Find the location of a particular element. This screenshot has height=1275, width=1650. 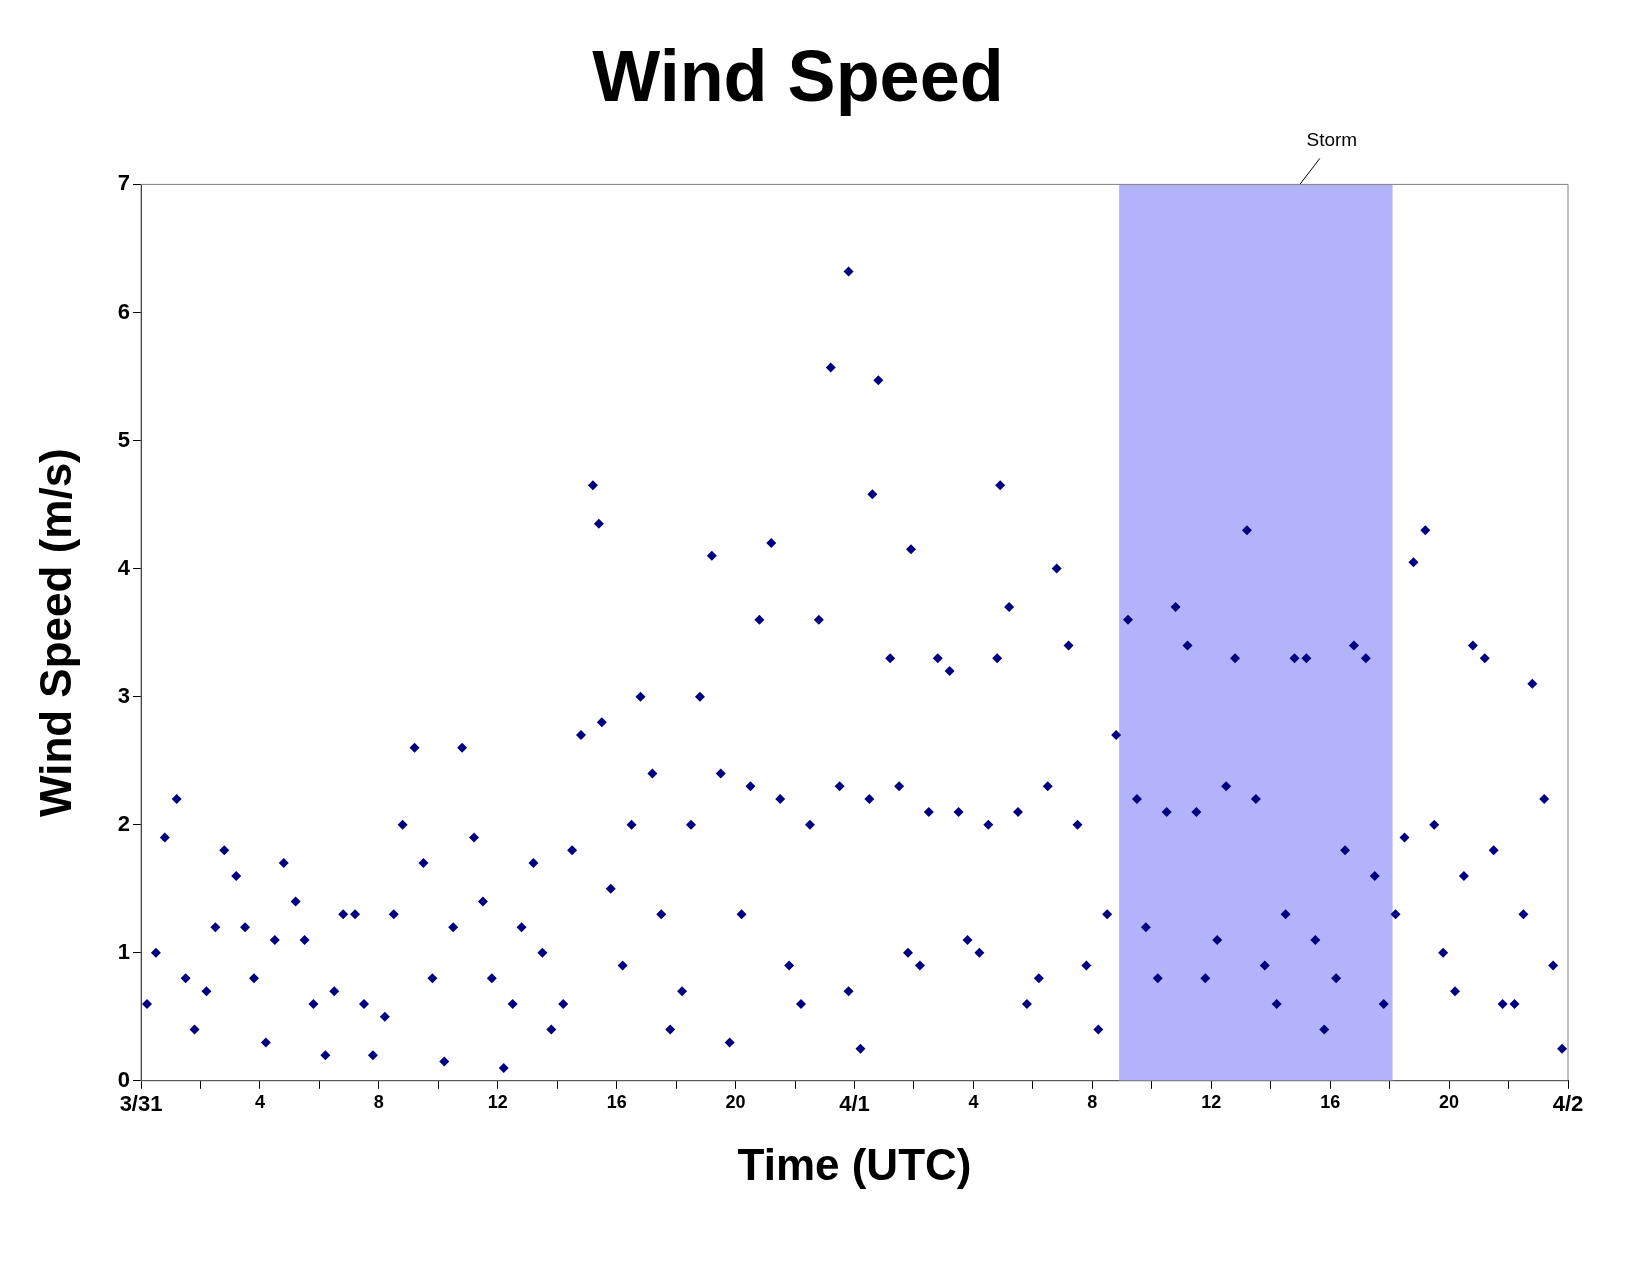

x-tick-label: 4/1 is located at coordinates (854, 1104).